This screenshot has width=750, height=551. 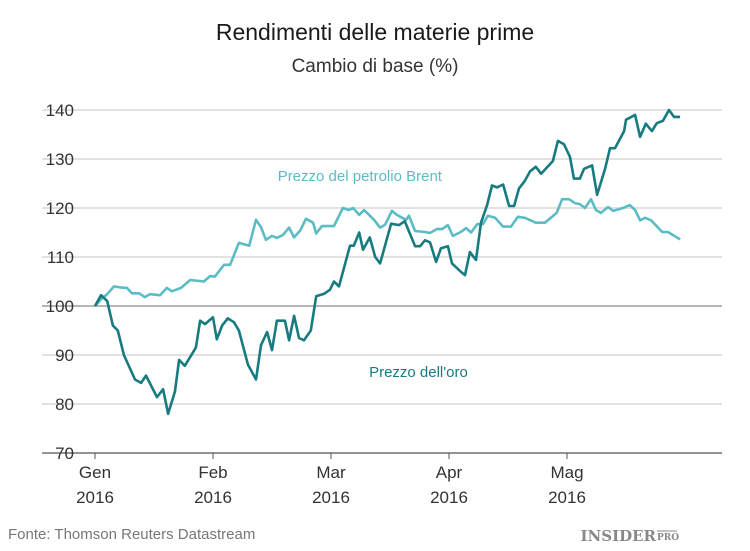 What do you see at coordinates (449, 472) in the screenshot?
I see `x-tick-month: Apr` at bounding box center [449, 472].